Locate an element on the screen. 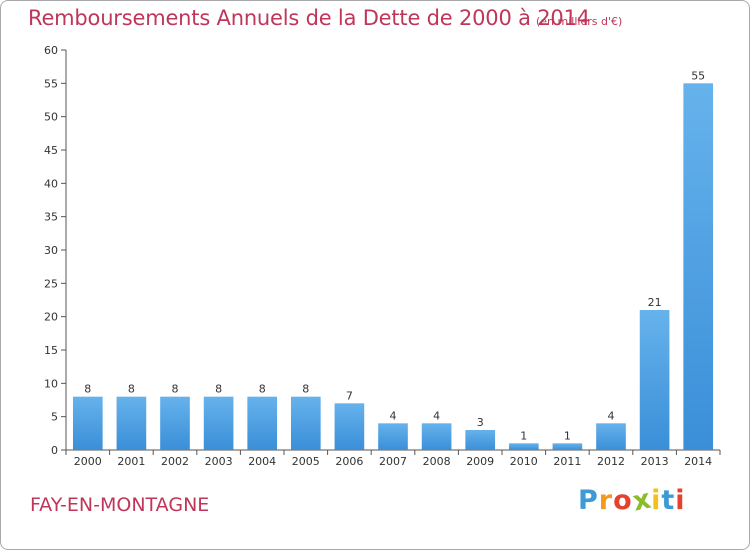 The height and width of the screenshot is (550, 750). x-tick-label: 2008 is located at coordinates (437, 461).